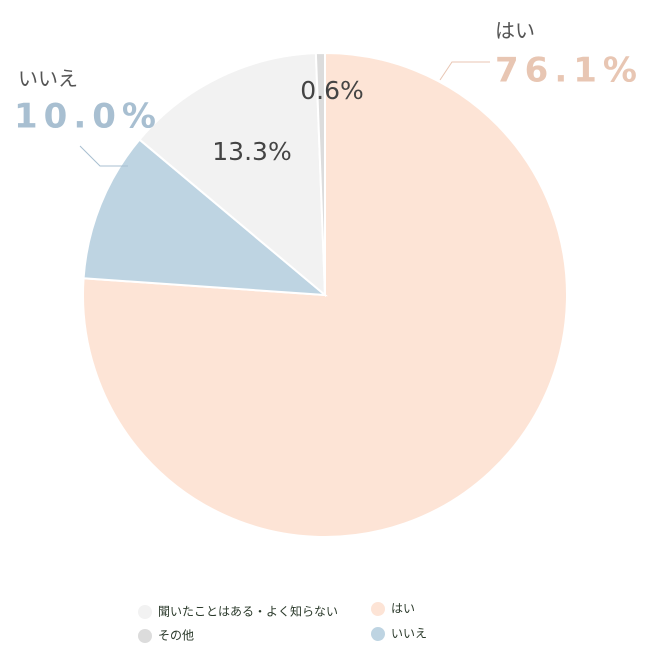  Describe the element at coordinates (403, 609) in the screenshot. I see `legend-label: はい` at that location.